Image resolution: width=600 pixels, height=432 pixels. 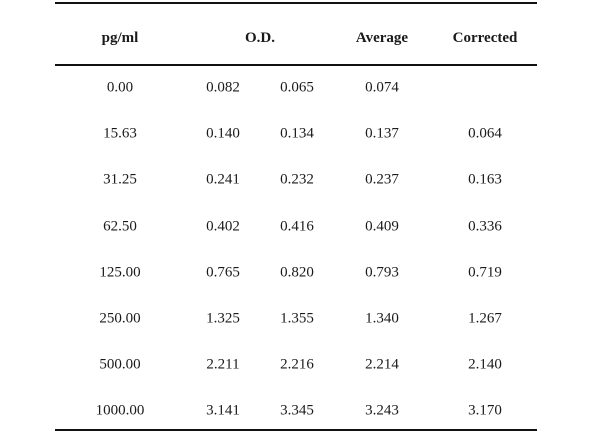 I want to click on cell-od-1: 3.141, so click(x=223, y=410).